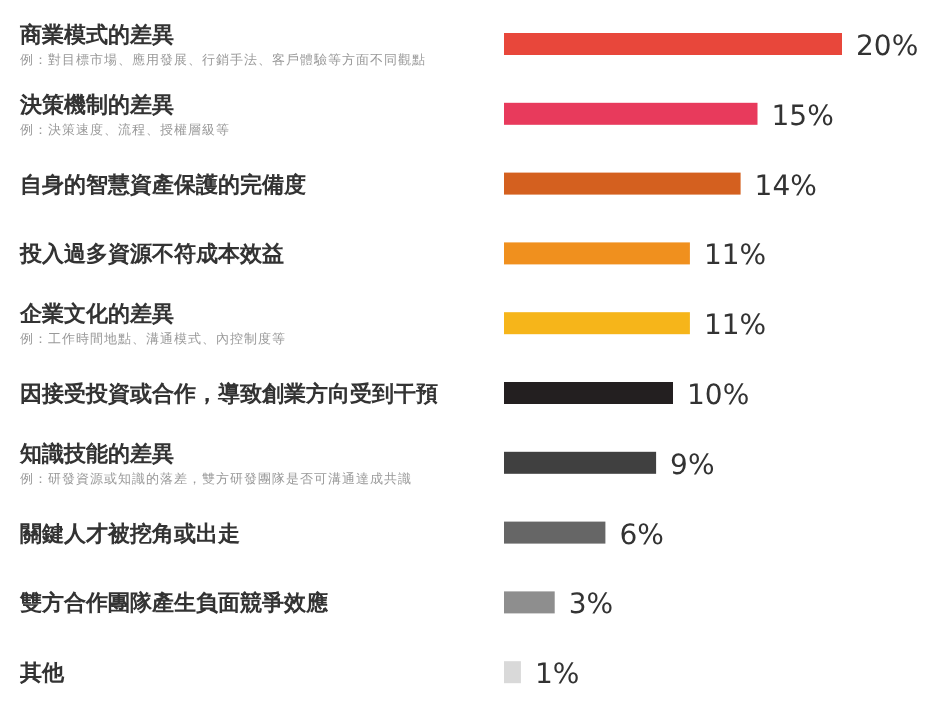  I want to click on y-tick-label: 投入過多資源不符成本效益, so click(151, 254).